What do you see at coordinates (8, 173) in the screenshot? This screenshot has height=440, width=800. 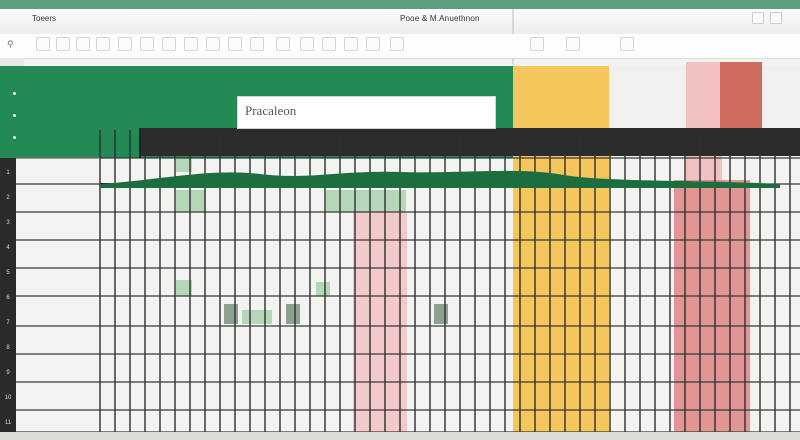 I see `row-number: 1` at bounding box center [8, 173].